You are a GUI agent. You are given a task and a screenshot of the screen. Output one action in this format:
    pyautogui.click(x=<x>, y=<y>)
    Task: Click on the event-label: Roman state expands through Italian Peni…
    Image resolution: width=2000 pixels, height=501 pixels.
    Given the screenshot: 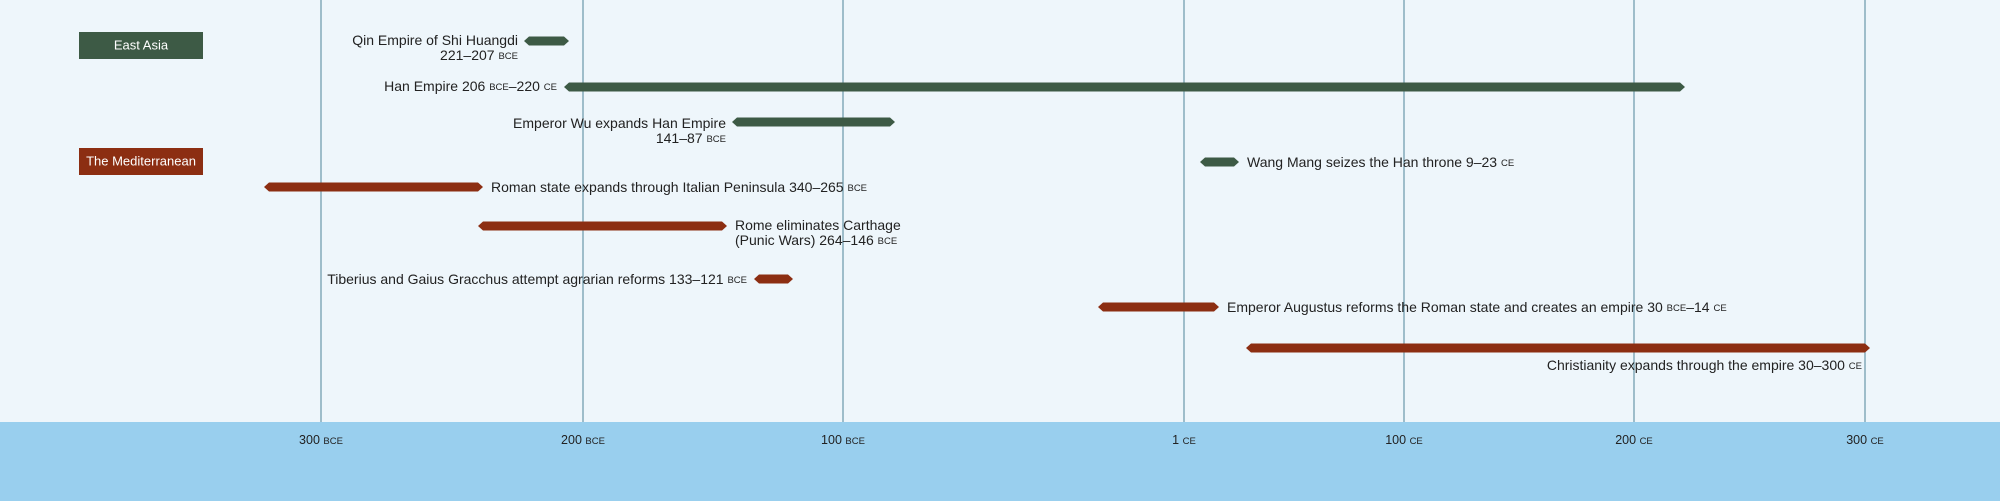 What is the action you would take?
    pyautogui.click(x=679, y=187)
    